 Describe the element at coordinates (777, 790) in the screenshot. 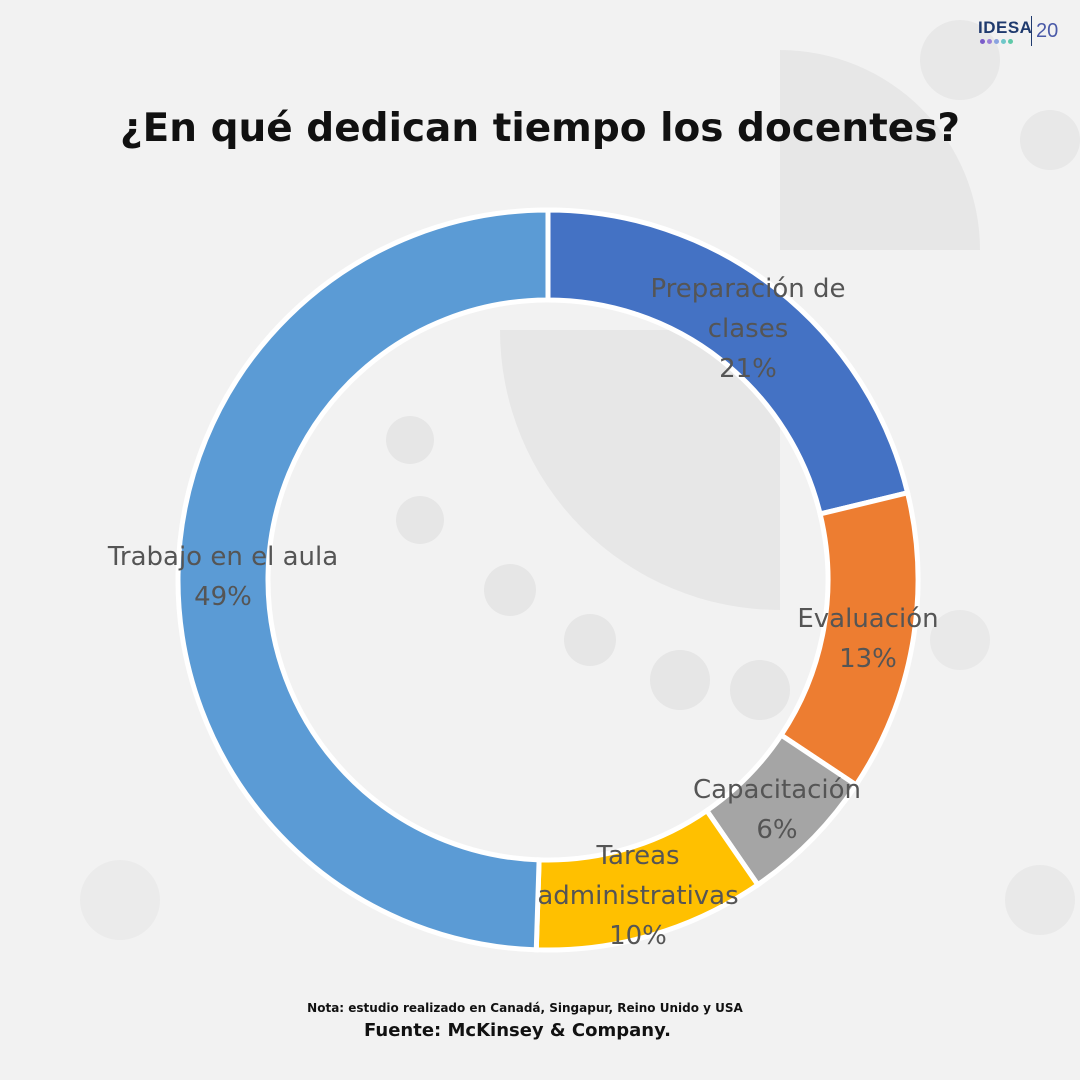

I see `slice-name-label: Capacitación` at that location.